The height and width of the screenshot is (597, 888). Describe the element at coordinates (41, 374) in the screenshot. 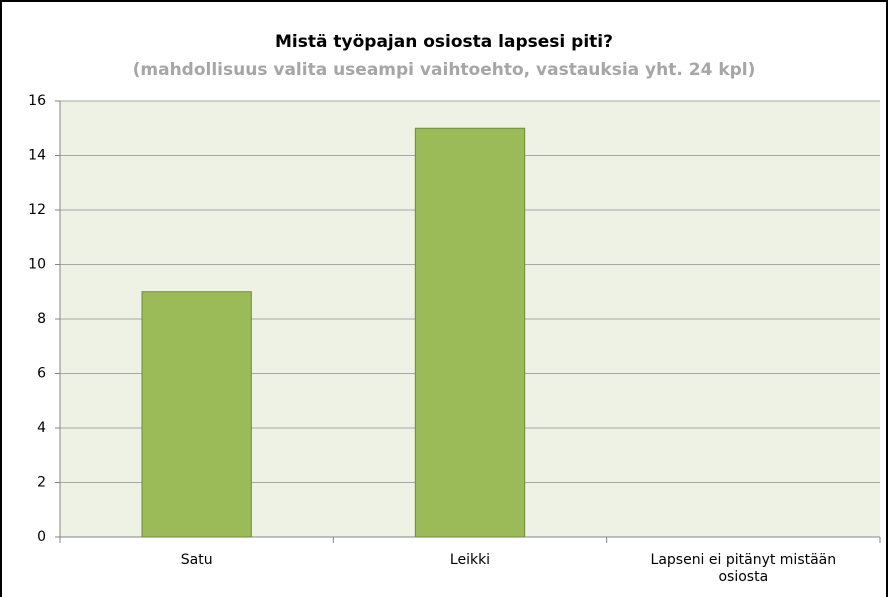

I see `y-tick-label: 6` at that location.